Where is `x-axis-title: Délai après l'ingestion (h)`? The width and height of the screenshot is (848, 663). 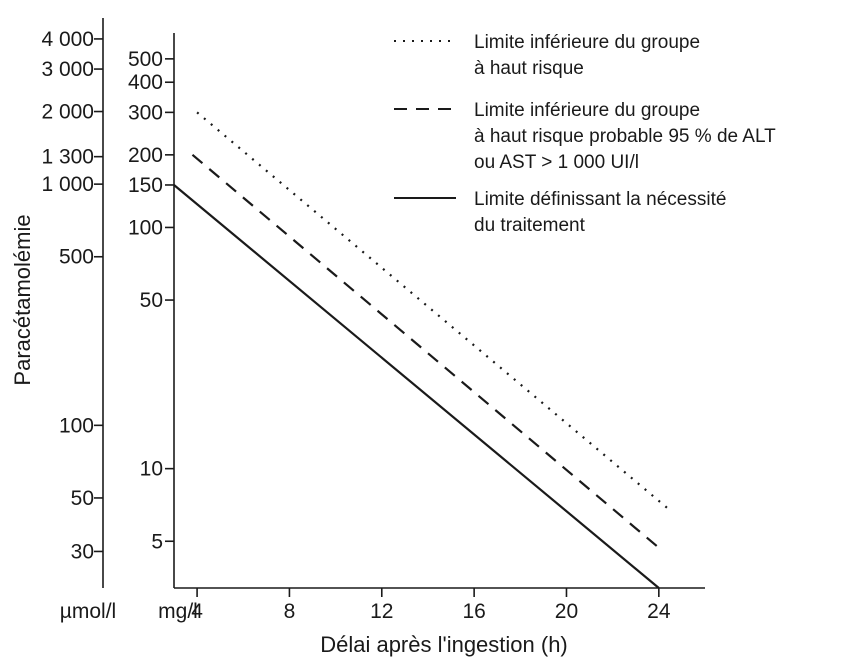 x-axis-title: Délai après l'ingestion (h) is located at coordinates (444, 644).